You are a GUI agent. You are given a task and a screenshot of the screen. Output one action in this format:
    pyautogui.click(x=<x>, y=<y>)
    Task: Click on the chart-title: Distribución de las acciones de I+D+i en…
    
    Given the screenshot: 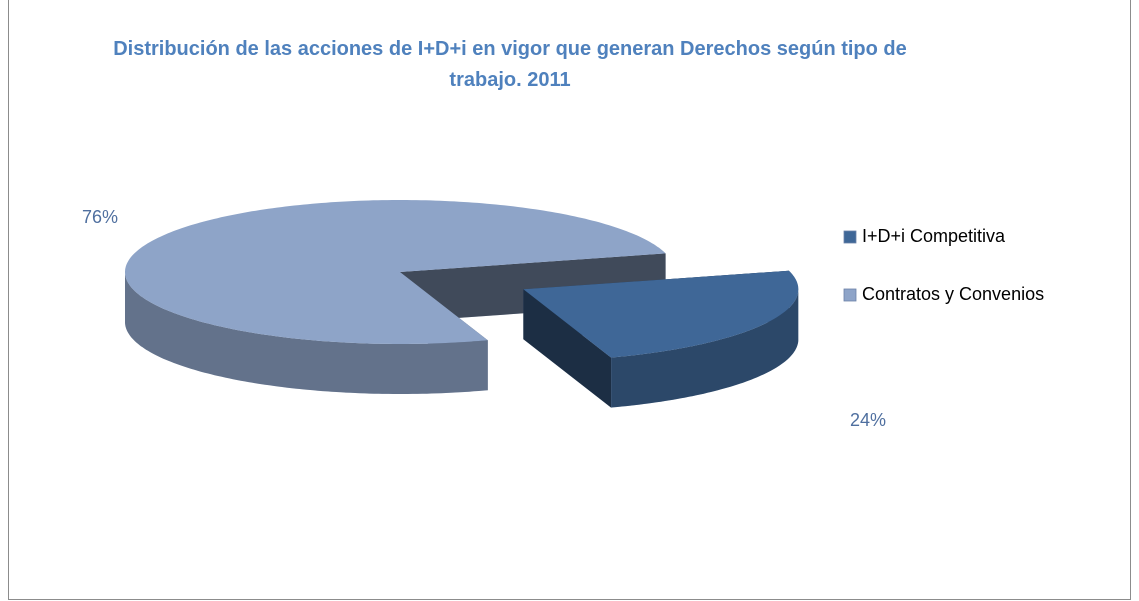 What is the action you would take?
    pyautogui.click(x=510, y=64)
    